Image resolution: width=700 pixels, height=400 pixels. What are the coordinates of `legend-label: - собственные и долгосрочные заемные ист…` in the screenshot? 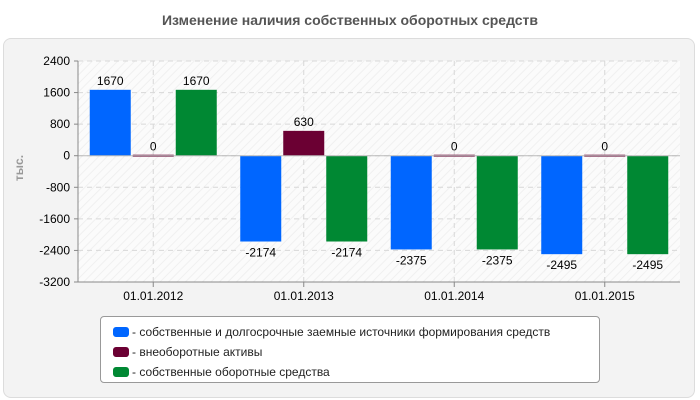 It's located at (341, 332).